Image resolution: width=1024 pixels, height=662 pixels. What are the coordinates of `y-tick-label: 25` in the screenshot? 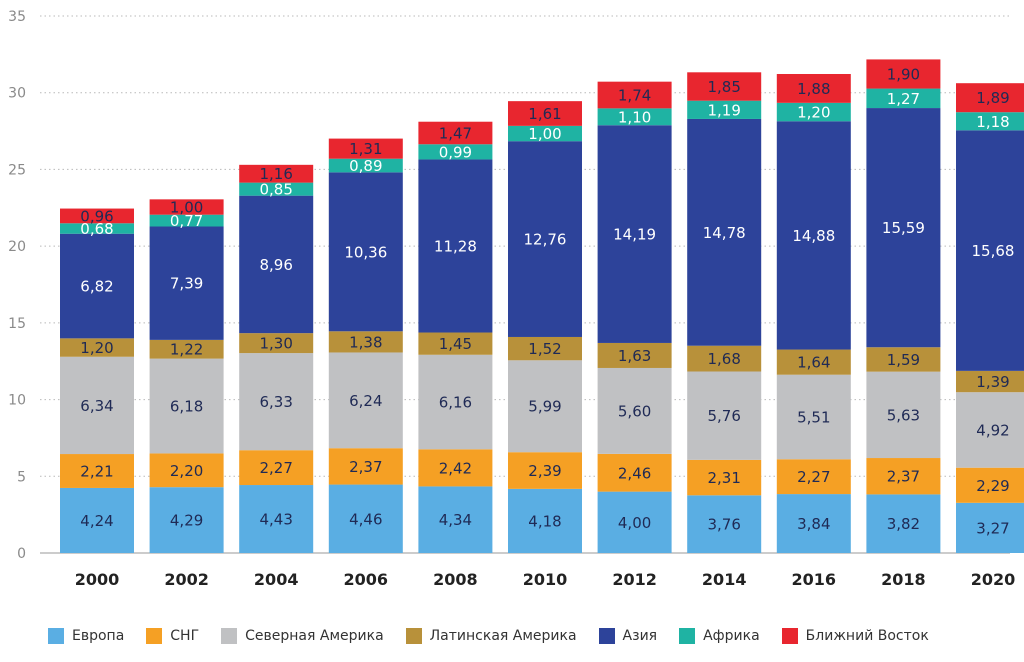 It's located at (17, 170).